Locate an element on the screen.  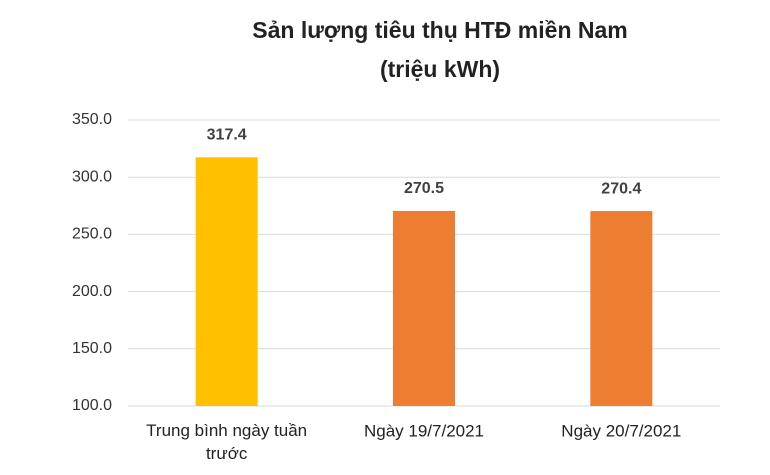
y-tick-label: 150.0 is located at coordinates (92, 348).